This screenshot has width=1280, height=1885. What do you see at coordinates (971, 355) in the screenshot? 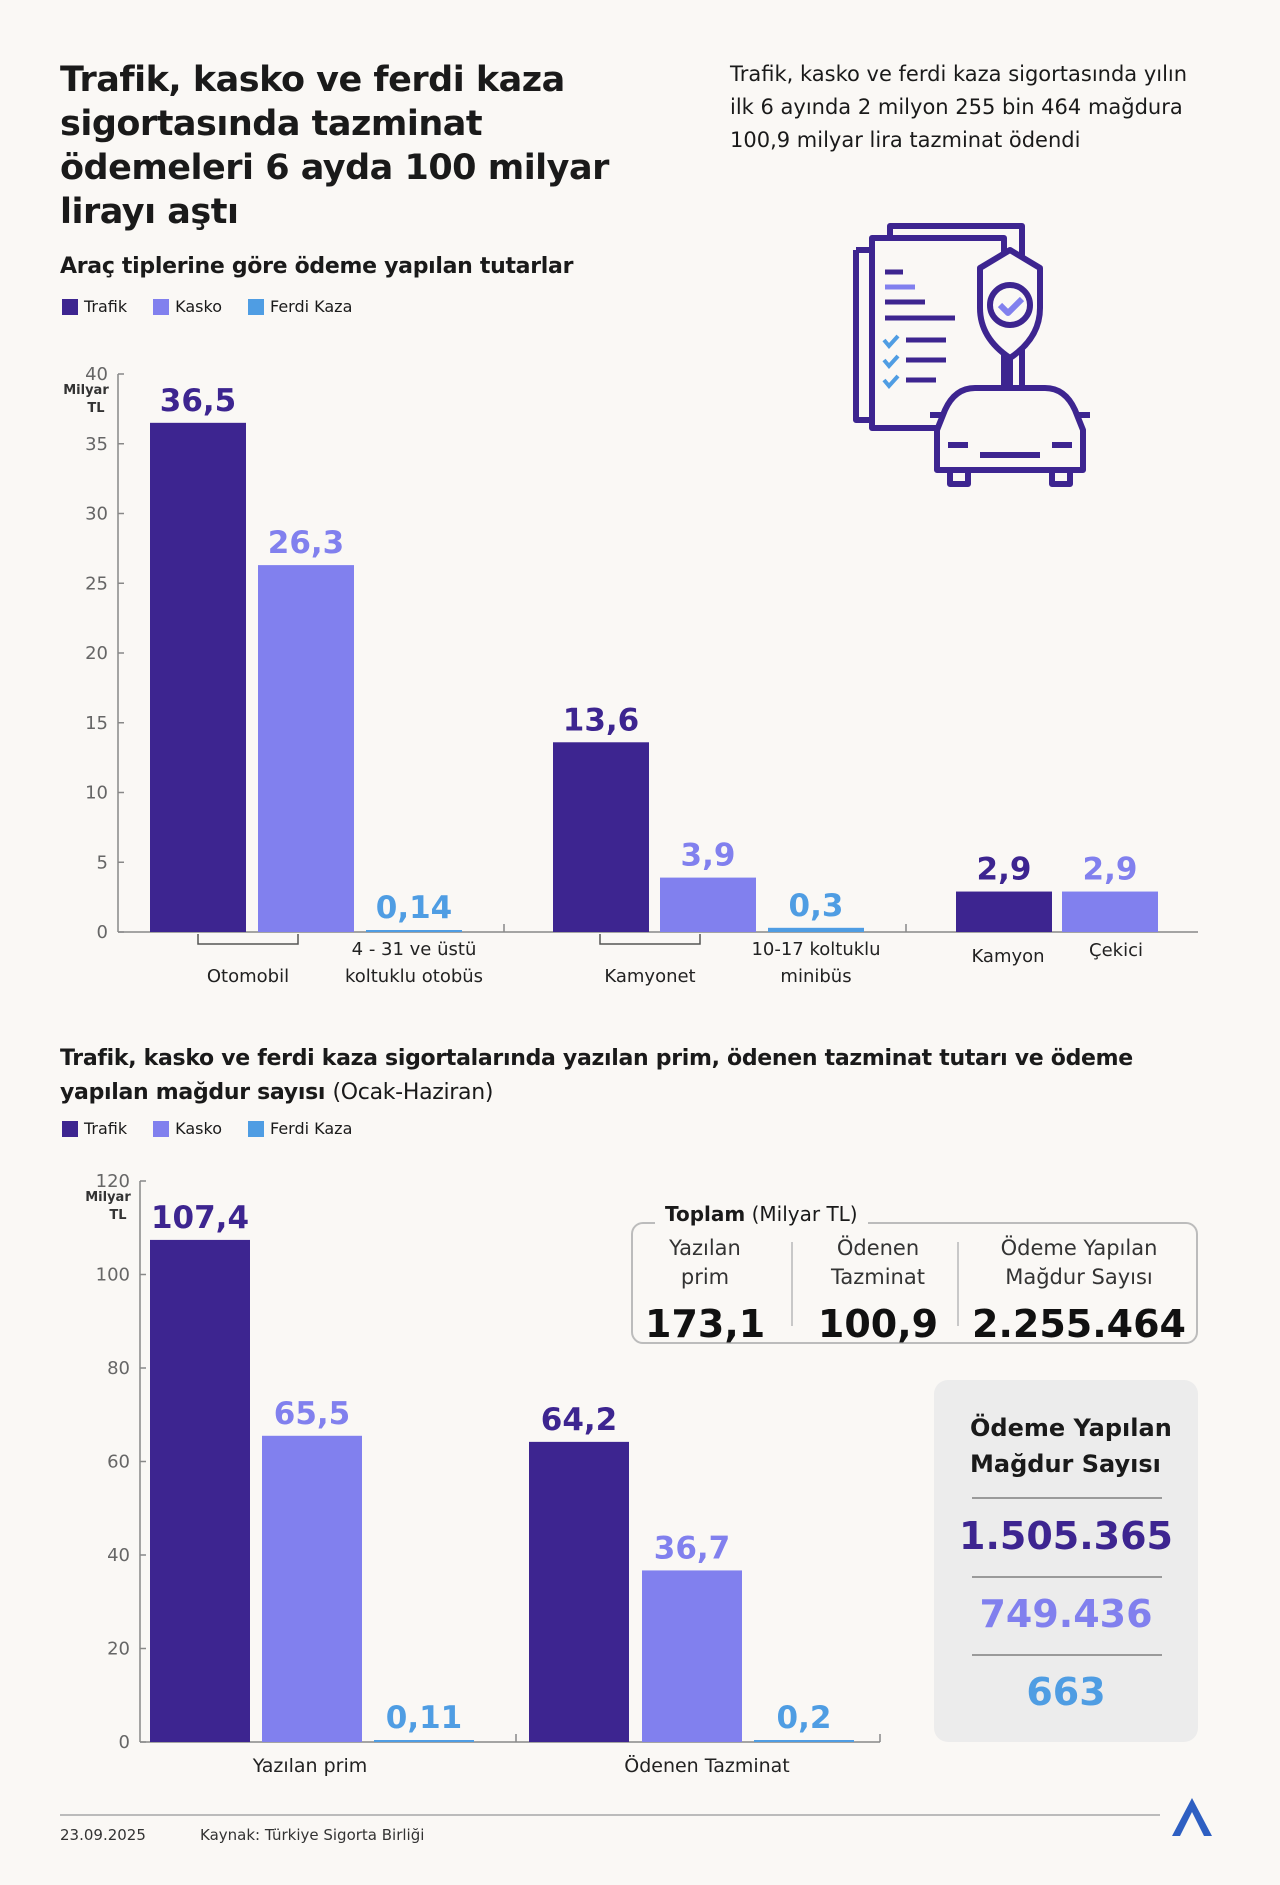
I see `insurance-document-shield-car-icon` at bounding box center [971, 355].